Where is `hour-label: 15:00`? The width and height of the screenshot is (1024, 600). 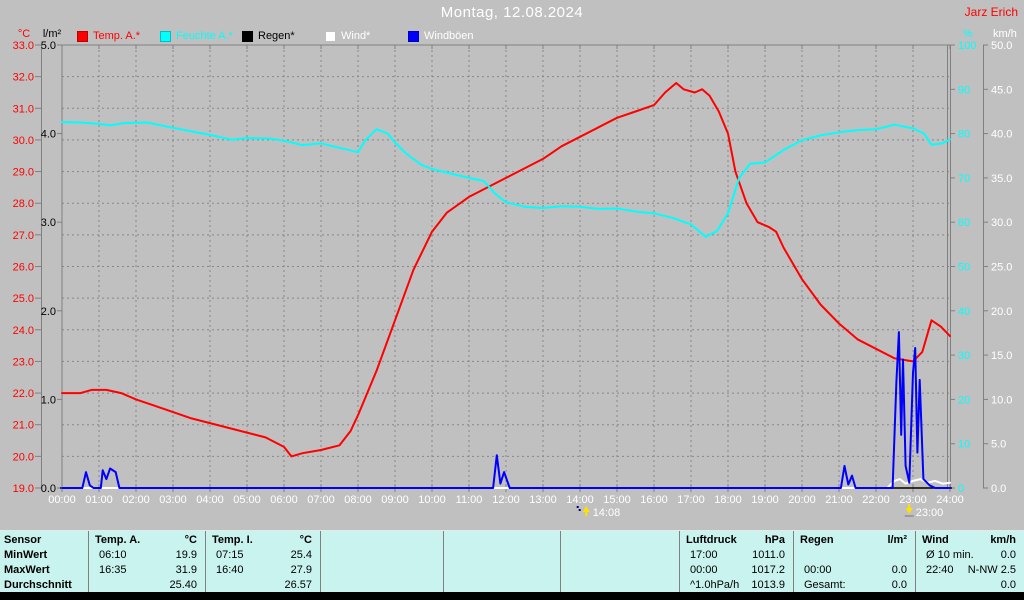 hour-label: 15:00 is located at coordinates (617, 500).